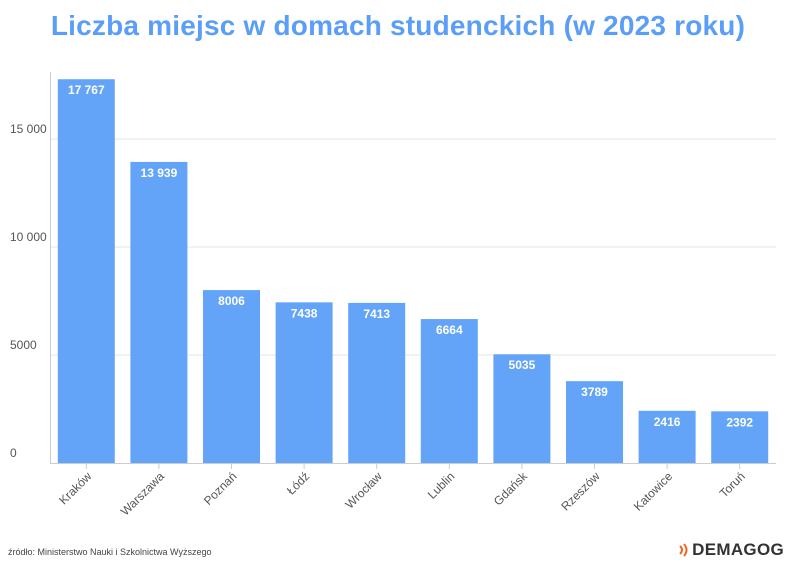 This screenshot has height=575, width=796. Describe the element at coordinates (23, 345) in the screenshot. I see `y-tick-label: 5000` at that location.